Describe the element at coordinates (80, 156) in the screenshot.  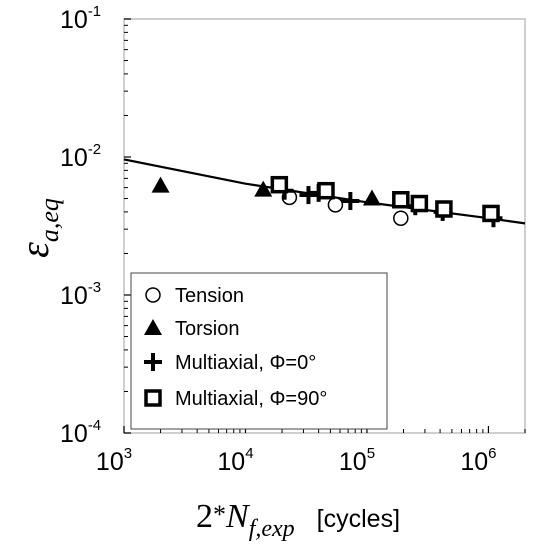
I see `y-tick-label: 10⁻²` at that location.